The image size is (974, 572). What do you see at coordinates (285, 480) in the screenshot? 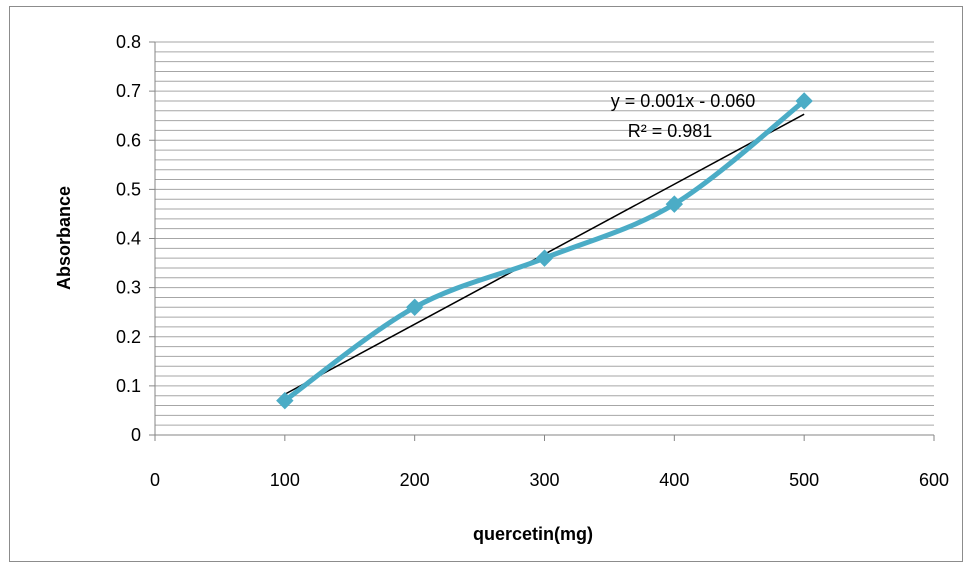
I see `x-tick-label: 100` at bounding box center [285, 480].